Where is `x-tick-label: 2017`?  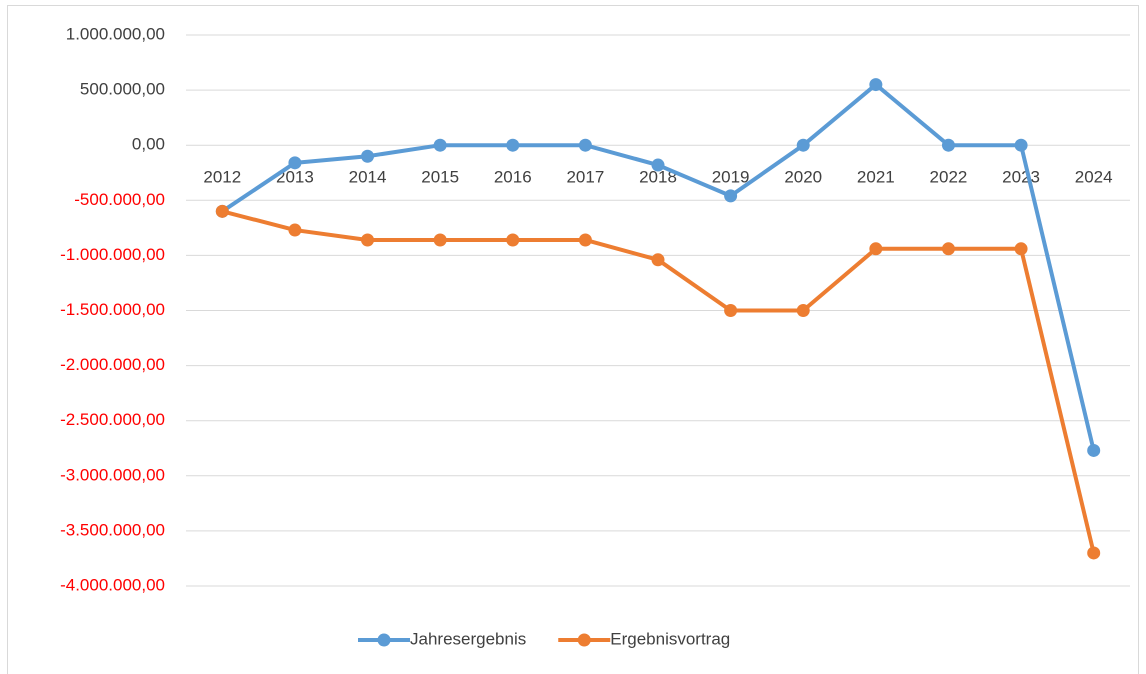
x-tick-label: 2017 is located at coordinates (585, 177).